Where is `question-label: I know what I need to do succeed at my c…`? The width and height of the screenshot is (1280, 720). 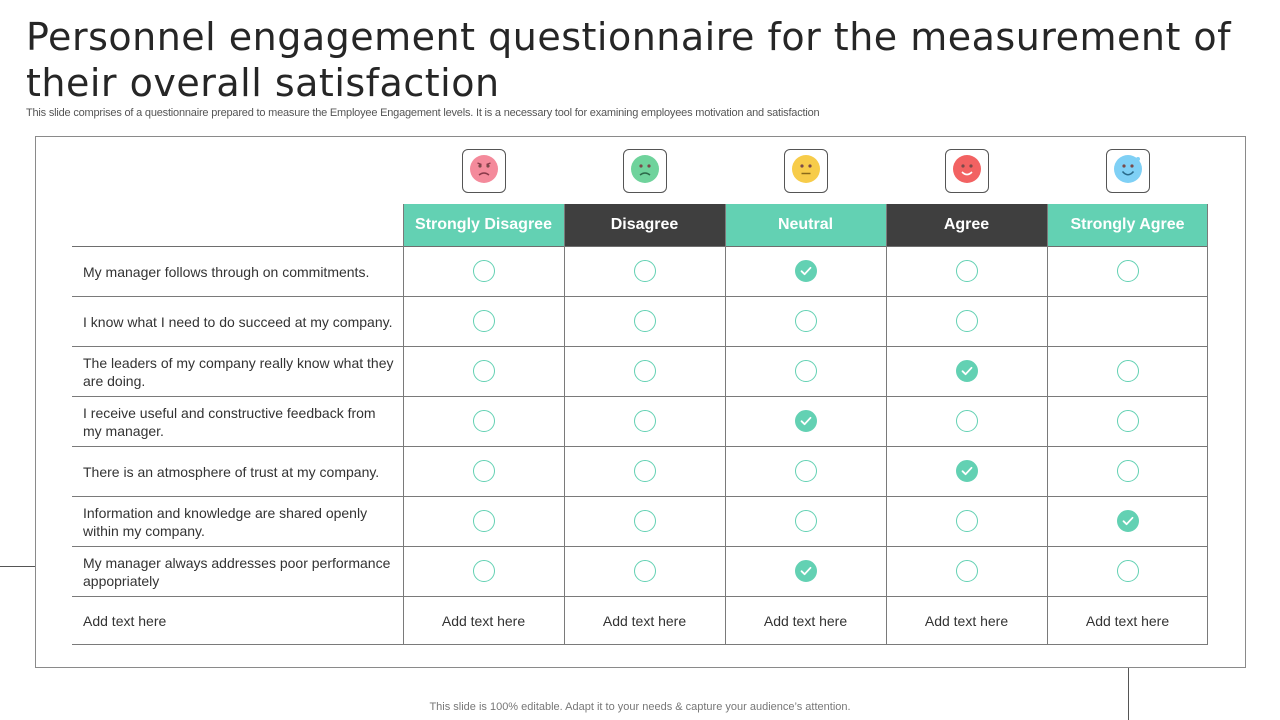
question-label: I know what I need to do succeed at my c… is located at coordinates (238, 321).